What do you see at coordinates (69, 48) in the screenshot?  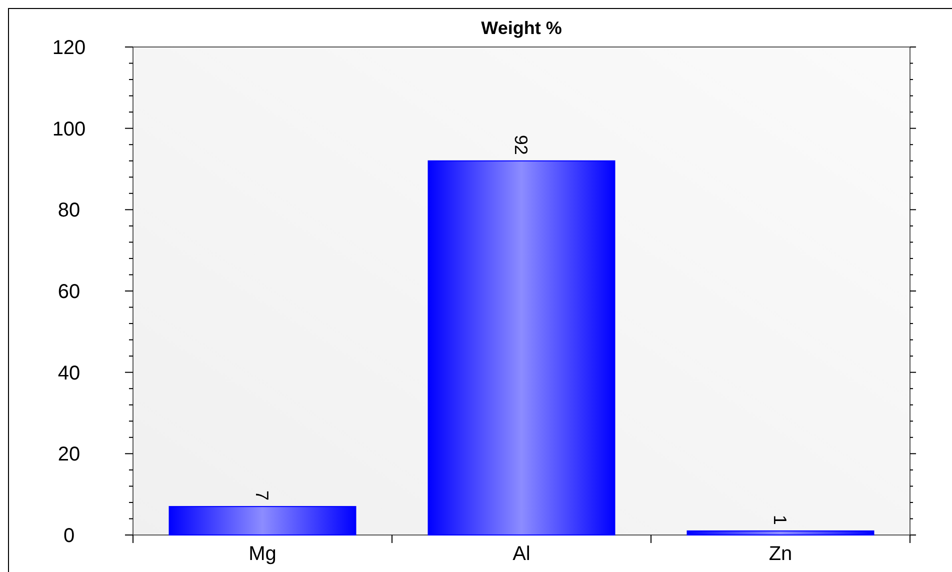 I see `y-tick-label: 120` at bounding box center [69, 48].